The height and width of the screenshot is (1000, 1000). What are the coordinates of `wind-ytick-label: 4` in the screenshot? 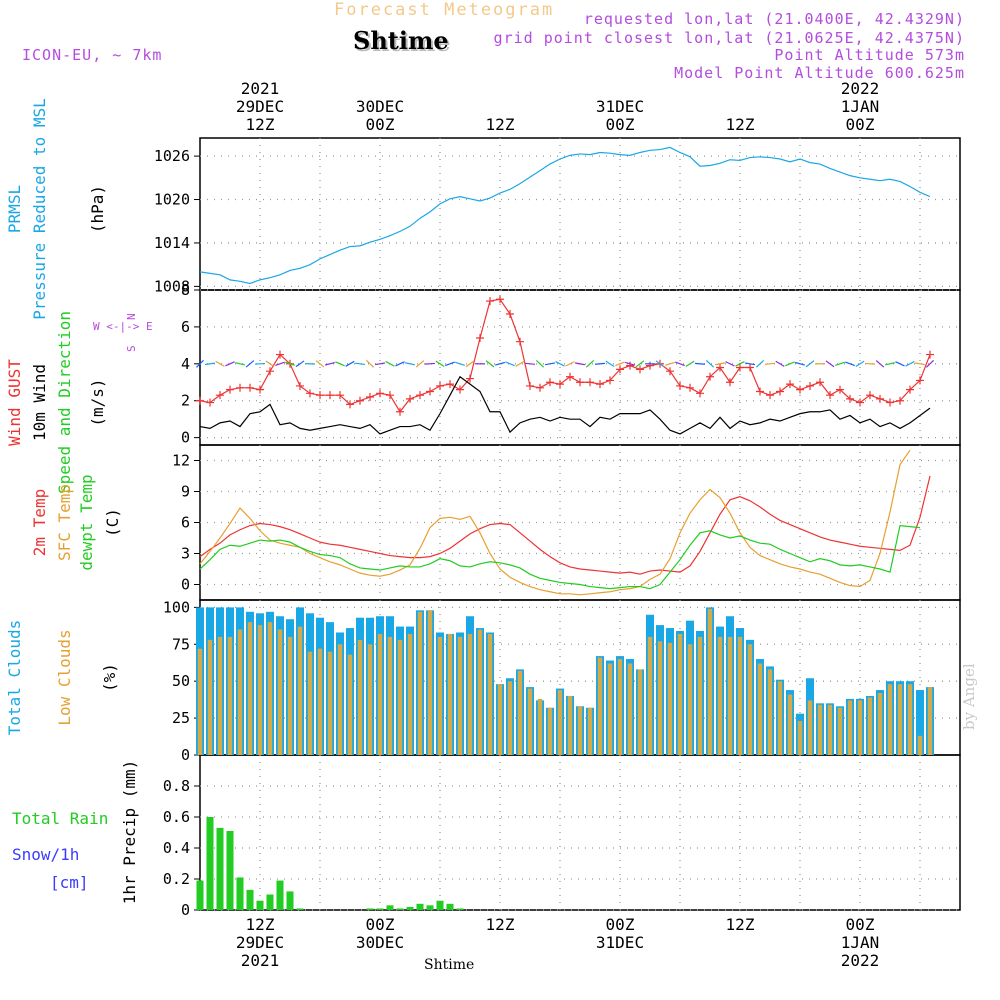 It's located at (185, 364).